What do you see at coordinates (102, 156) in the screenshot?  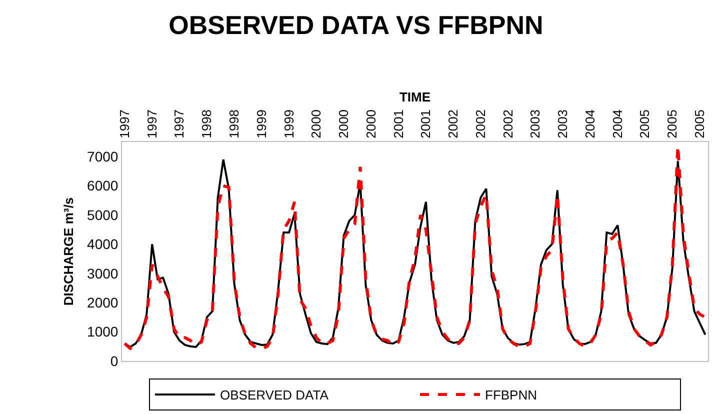 I see `y-tick-label: 7000` at bounding box center [102, 156].